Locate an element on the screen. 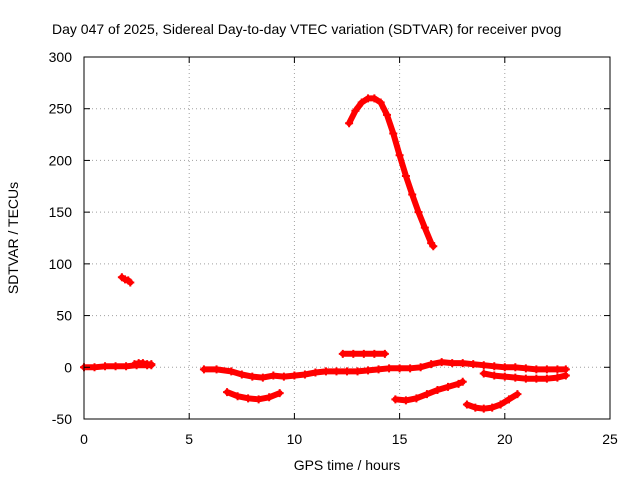  y-tick-label: 0 is located at coordinates (68, 367).